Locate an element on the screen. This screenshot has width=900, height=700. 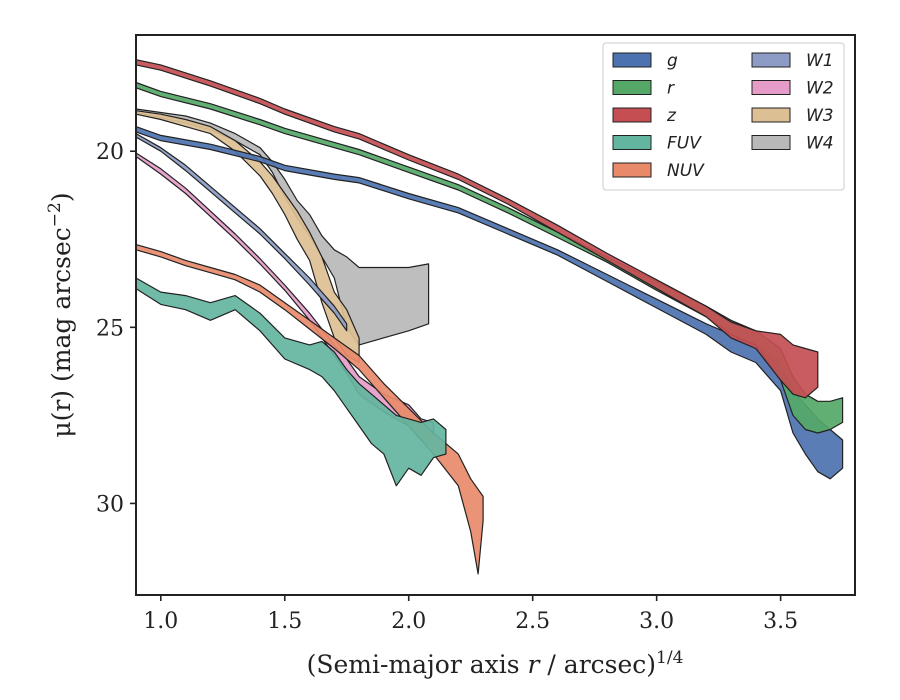
legend-label-nuv: NUV is located at coordinates (686, 171).